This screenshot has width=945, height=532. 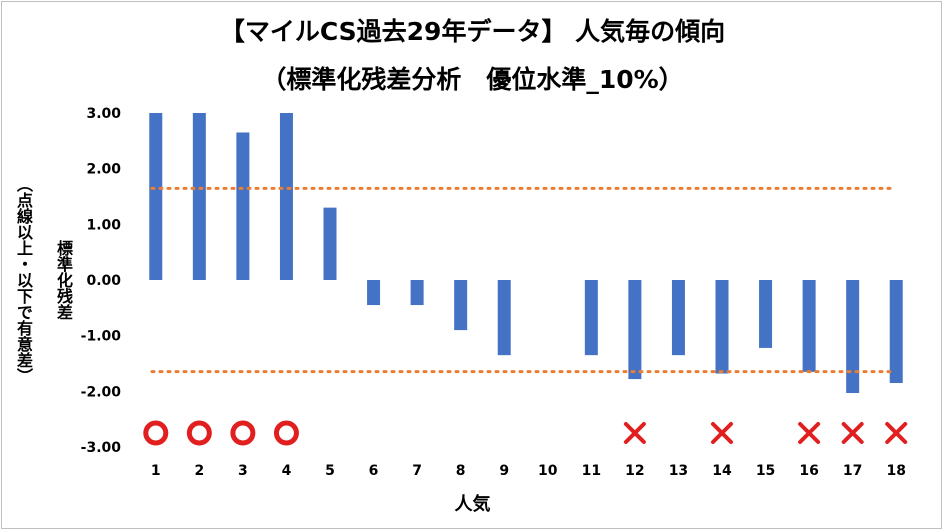 I want to click on x-tick-label: 16, so click(x=808, y=471).